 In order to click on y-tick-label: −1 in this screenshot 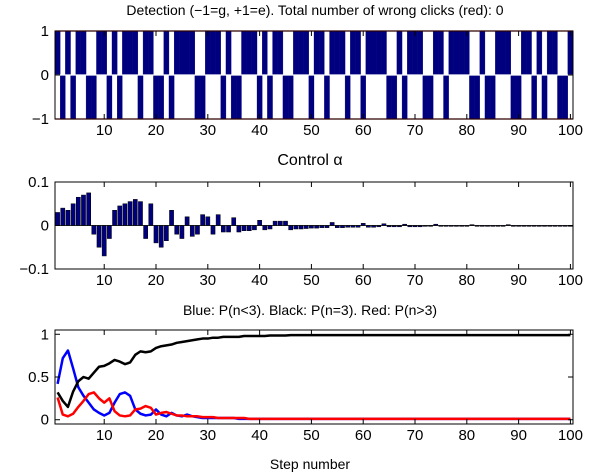, I will do `click(40, 119)`.